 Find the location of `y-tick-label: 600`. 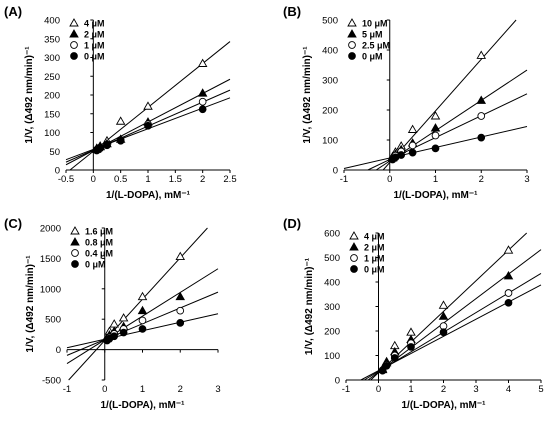

y-tick-label: 600 is located at coordinates (332, 234).